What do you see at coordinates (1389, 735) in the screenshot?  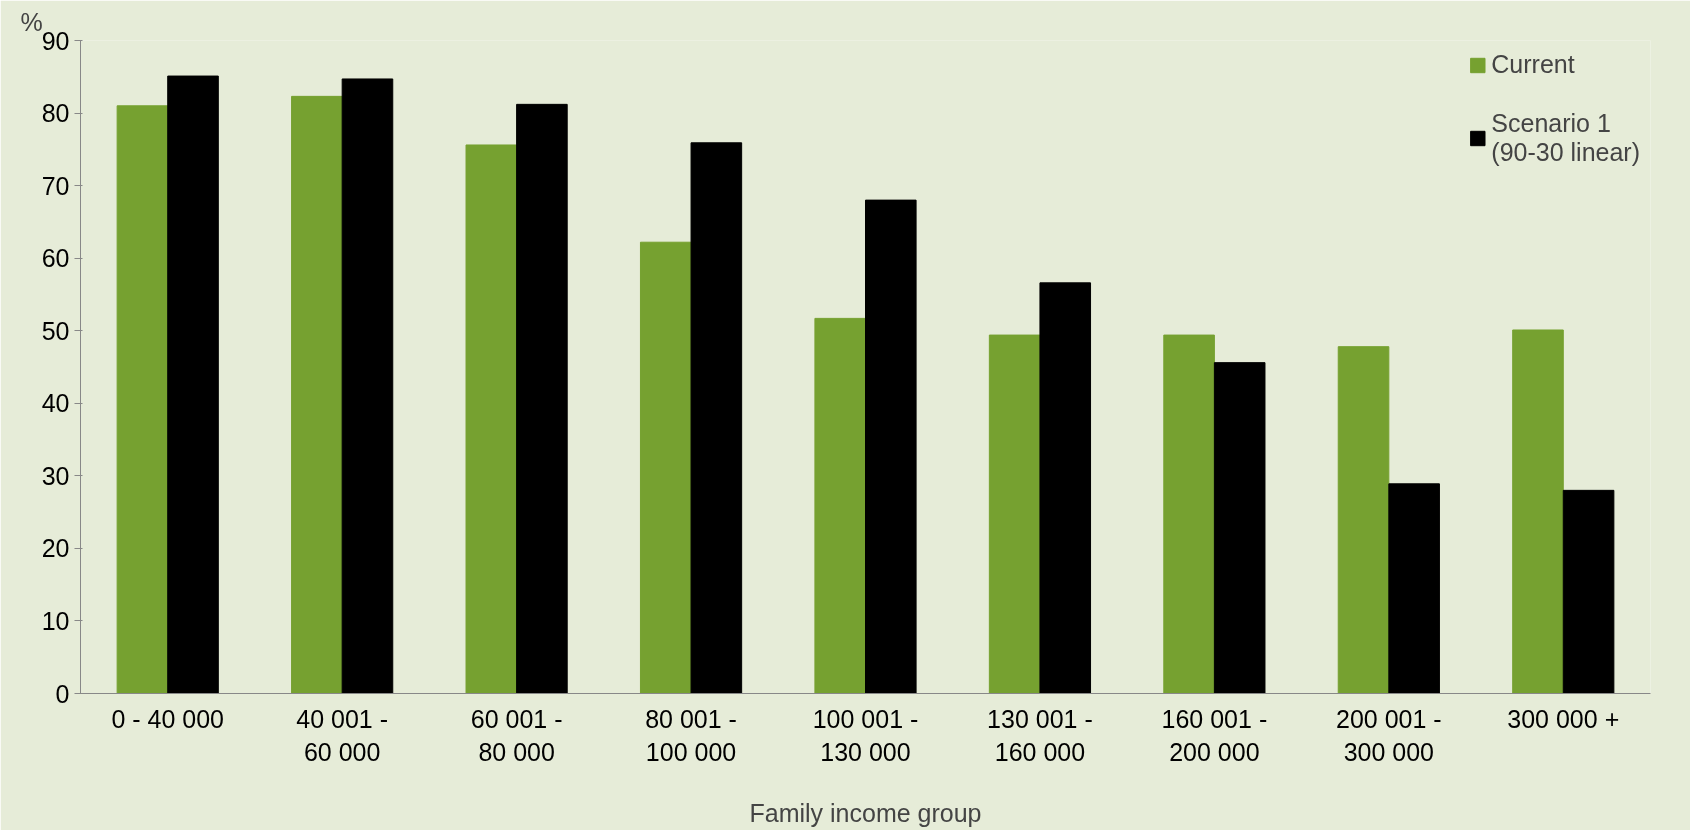 I see `x-tick-label: 200 001 - 300 000` at bounding box center [1389, 735].